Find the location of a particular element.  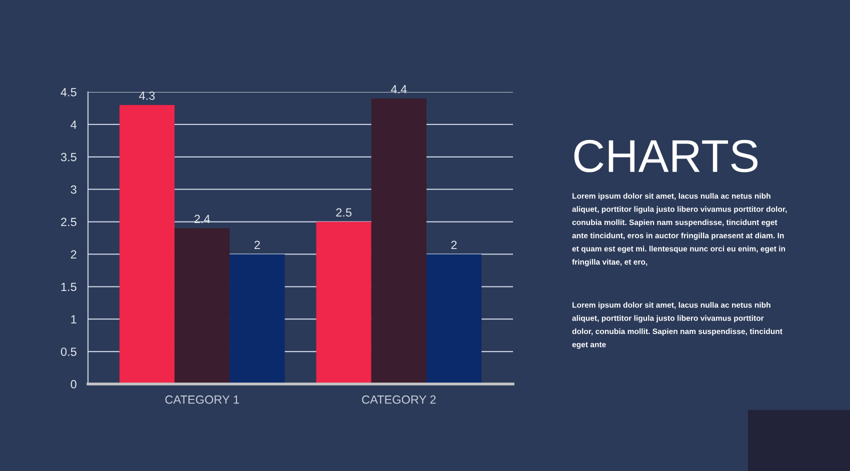

y-tick-label: 3 is located at coordinates (73, 189).